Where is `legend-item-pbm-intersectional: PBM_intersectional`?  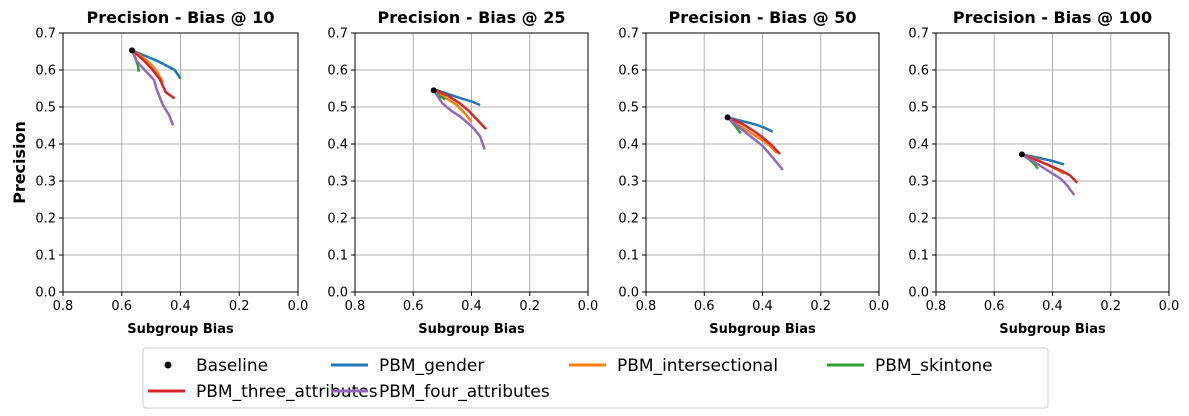
legend-item-pbm-intersectional: PBM_intersectional is located at coordinates (673, 366).